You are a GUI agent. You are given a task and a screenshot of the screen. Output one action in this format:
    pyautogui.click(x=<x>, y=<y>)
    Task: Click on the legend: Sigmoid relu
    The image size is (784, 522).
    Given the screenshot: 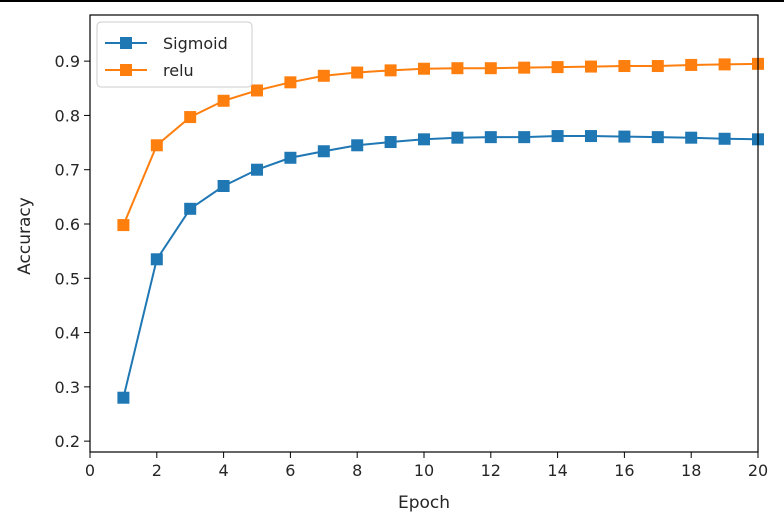 What is the action you would take?
    pyautogui.click(x=174, y=54)
    